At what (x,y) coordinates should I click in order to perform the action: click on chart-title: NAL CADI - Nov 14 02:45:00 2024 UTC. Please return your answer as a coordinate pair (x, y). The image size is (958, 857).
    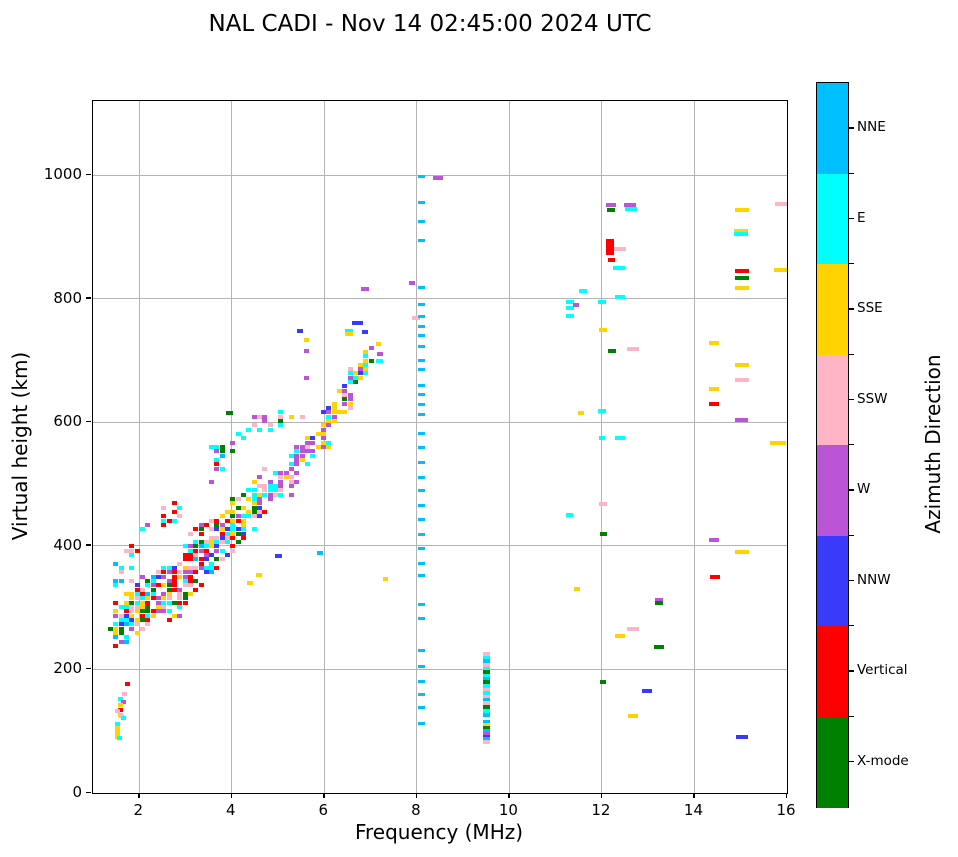
    Looking at the image, I should click on (430, 24).